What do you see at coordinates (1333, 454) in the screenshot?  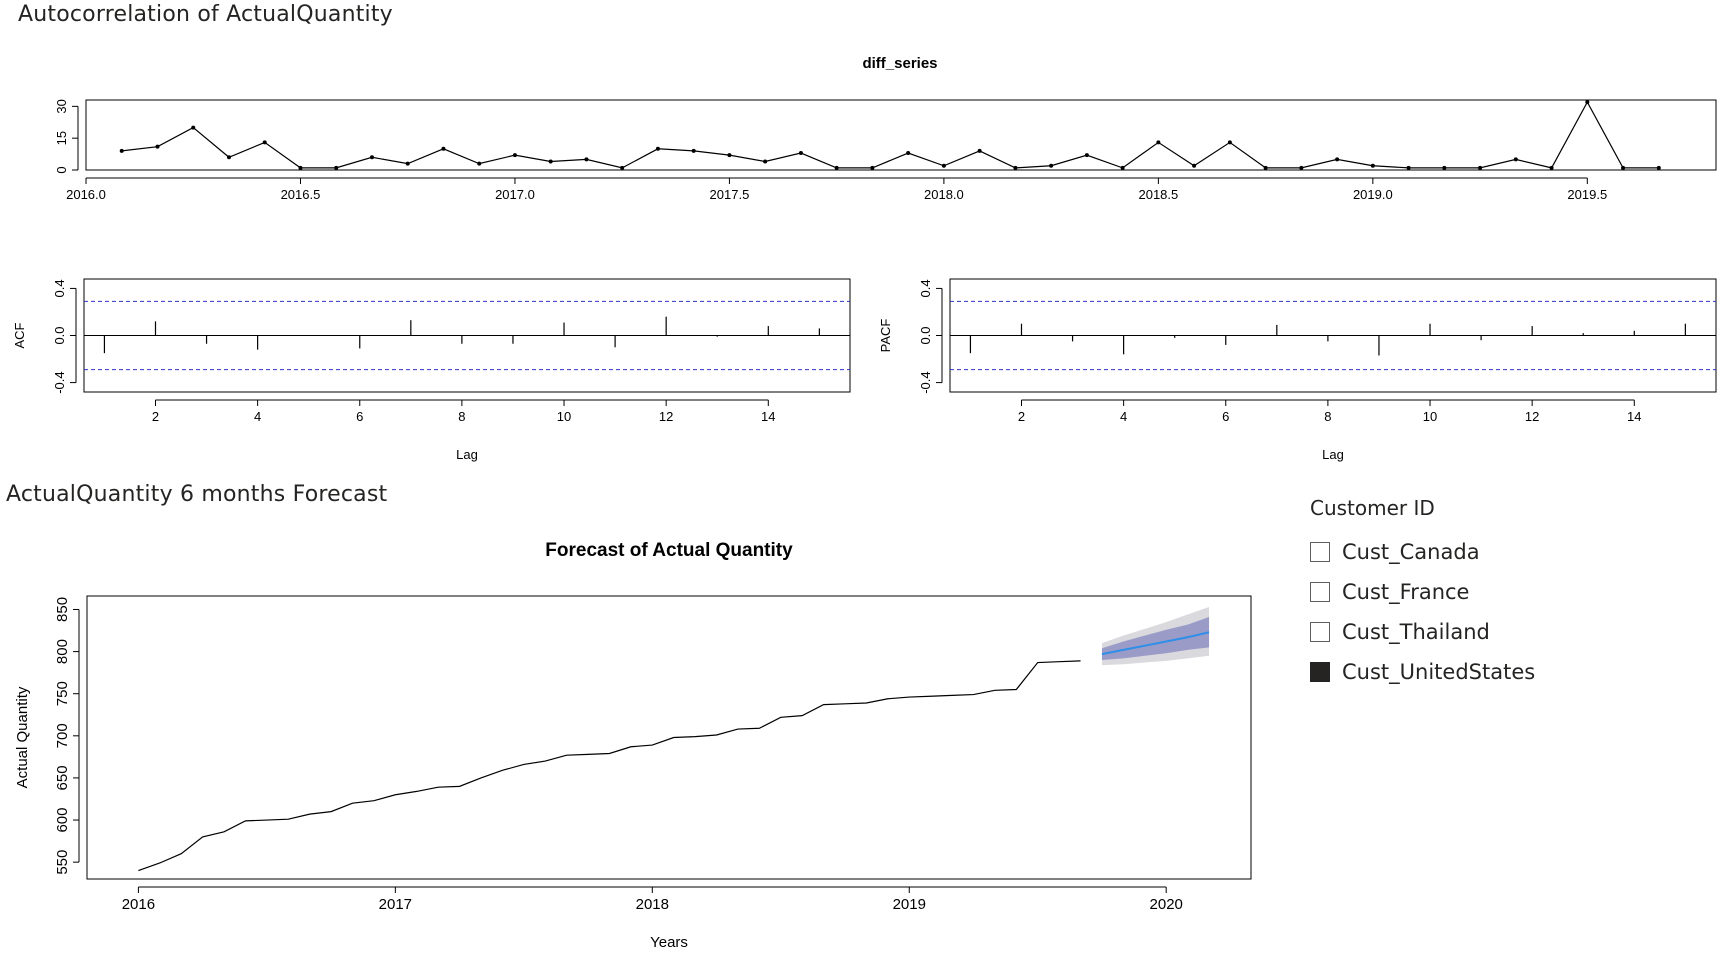 I see `x-axis-label: Lag` at bounding box center [1333, 454].